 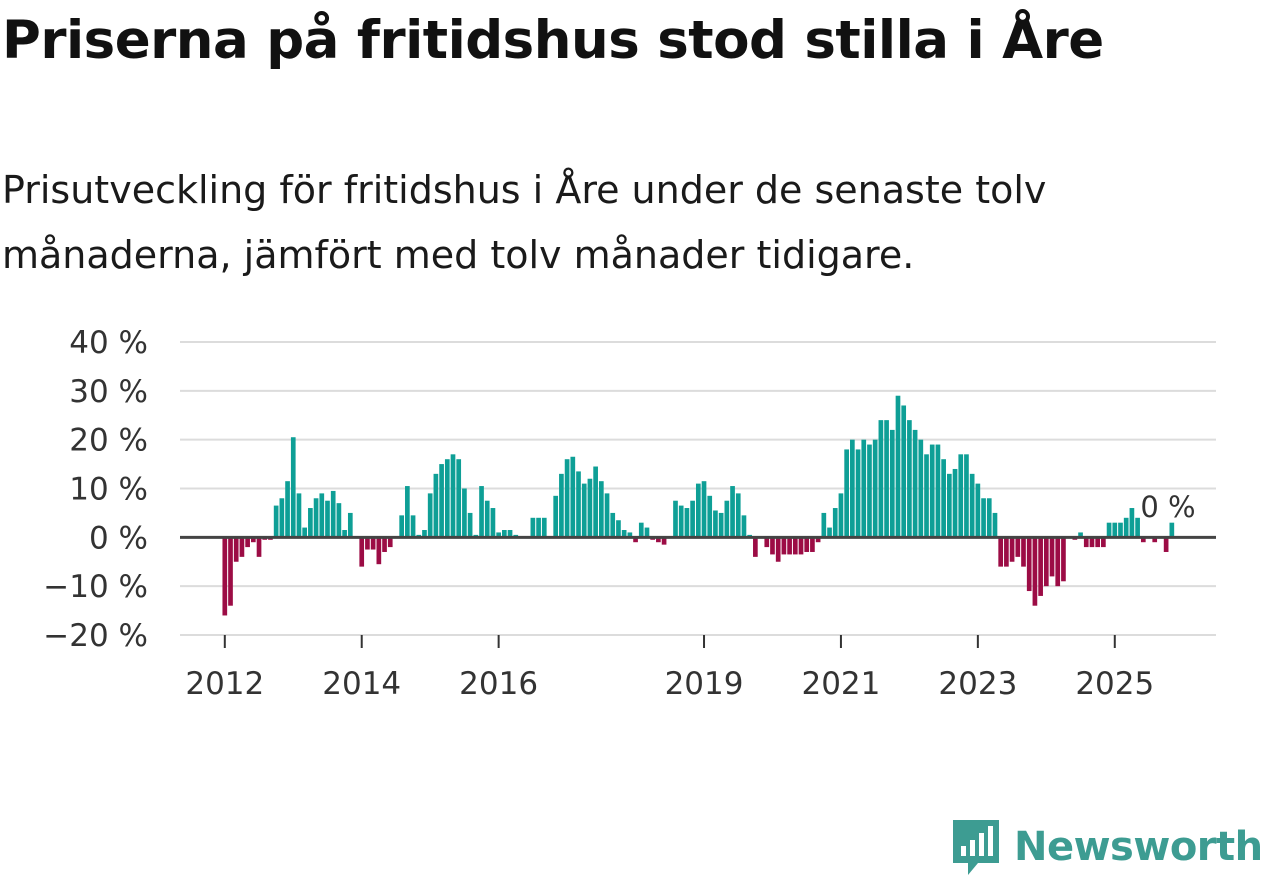 What do you see at coordinates (1114, 684) in the screenshot?
I see `x-tick-label: 2025` at bounding box center [1114, 684].